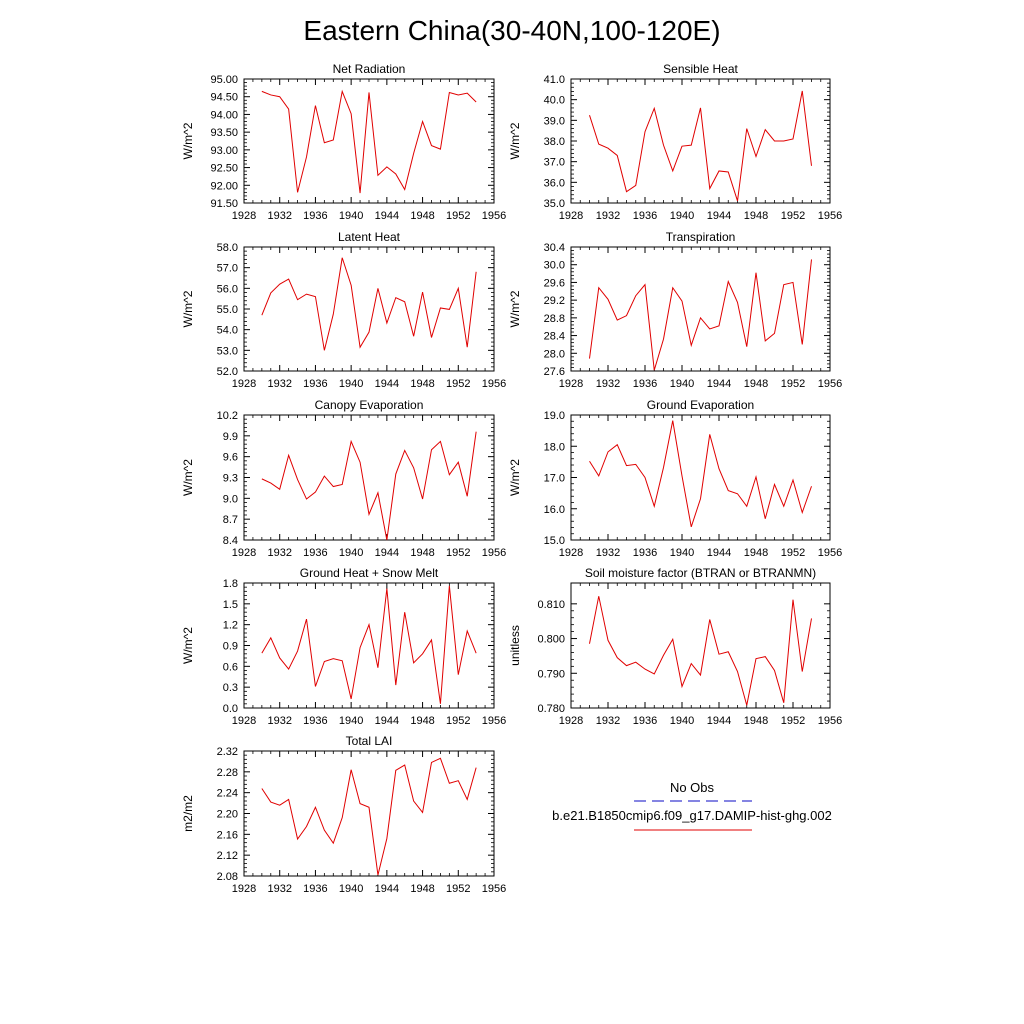 The image size is (1024, 1024). Describe the element at coordinates (511, 30) in the screenshot. I see `figure-title: Eastern China(30-40N,100-120E)` at that location.